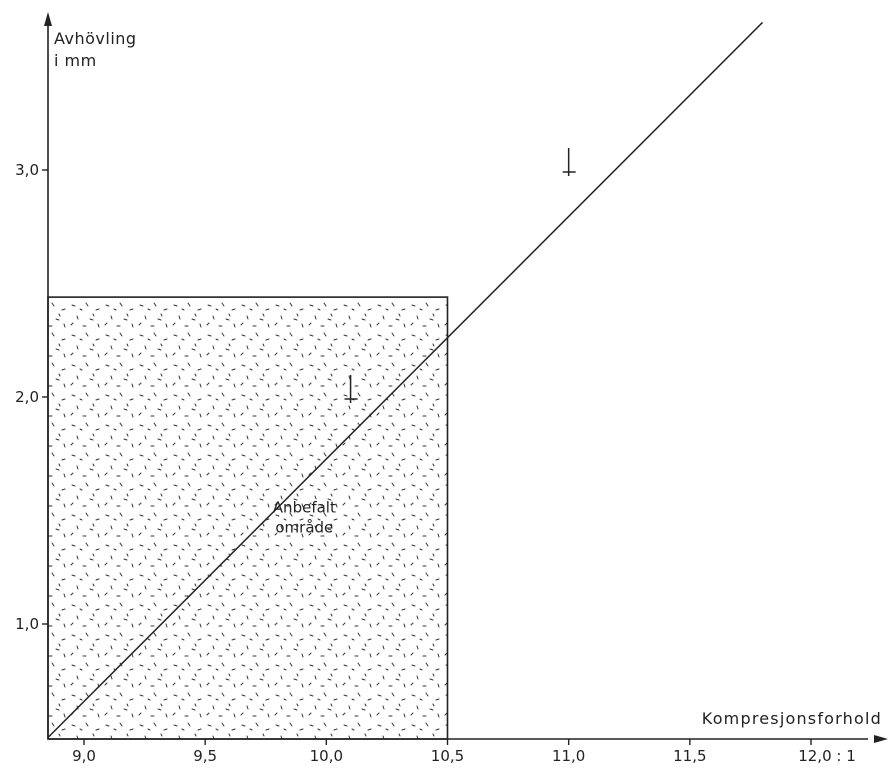 Image resolution: width=890 pixels, height=770 pixels. What do you see at coordinates (827, 756) in the screenshot?
I see `x-tick-label: 12,0 : 1` at bounding box center [827, 756].